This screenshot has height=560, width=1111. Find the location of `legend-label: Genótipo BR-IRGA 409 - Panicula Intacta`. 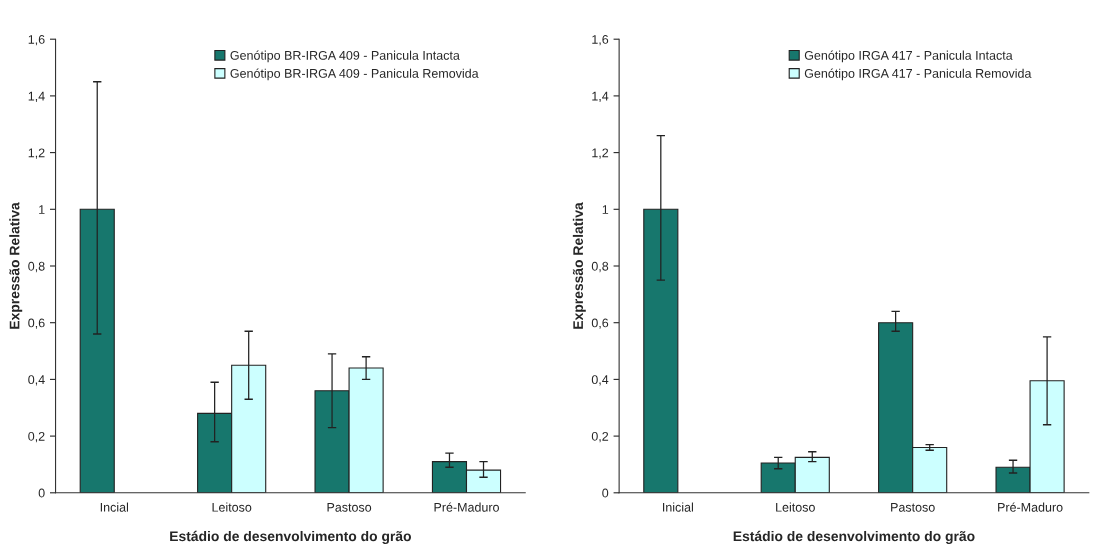

legend-label: Genótipo BR-IRGA 409 - Panicula Intacta is located at coordinates (345, 56).